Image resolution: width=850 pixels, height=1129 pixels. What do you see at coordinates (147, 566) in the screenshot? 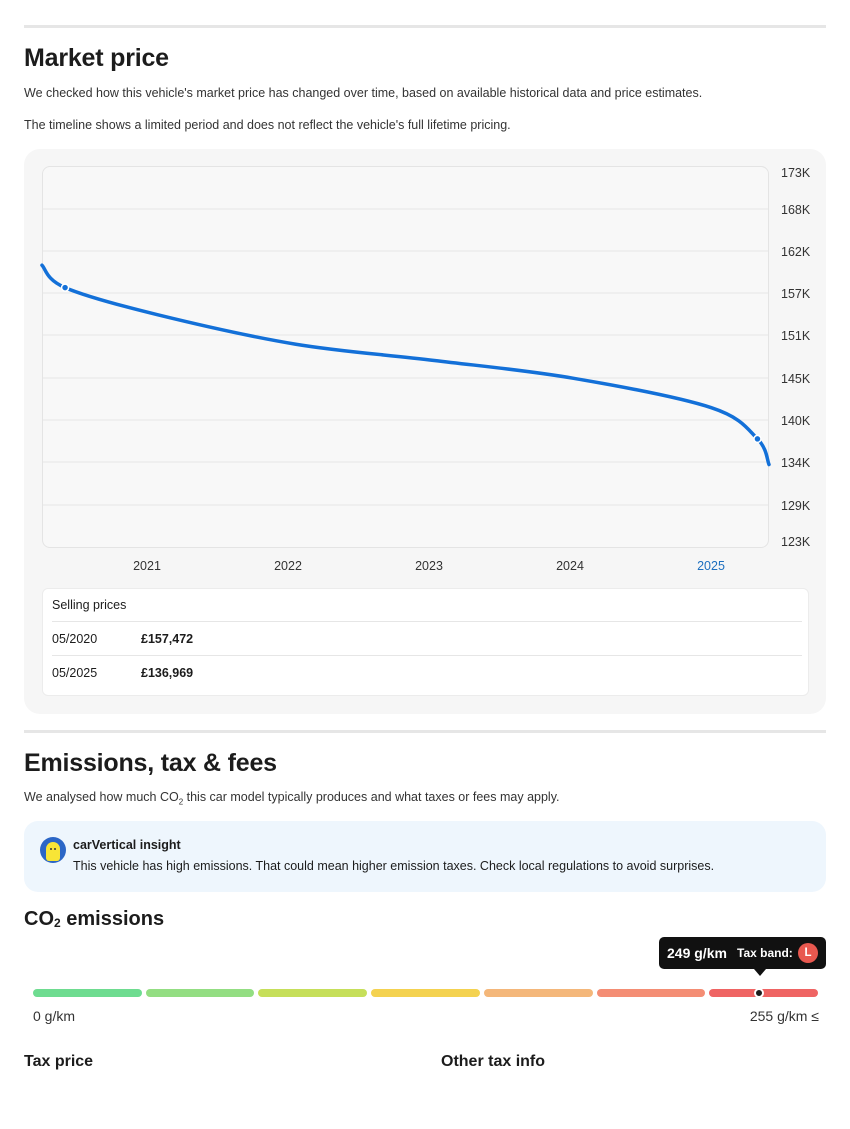
I see `x-tick-label: 2021` at bounding box center [147, 566].